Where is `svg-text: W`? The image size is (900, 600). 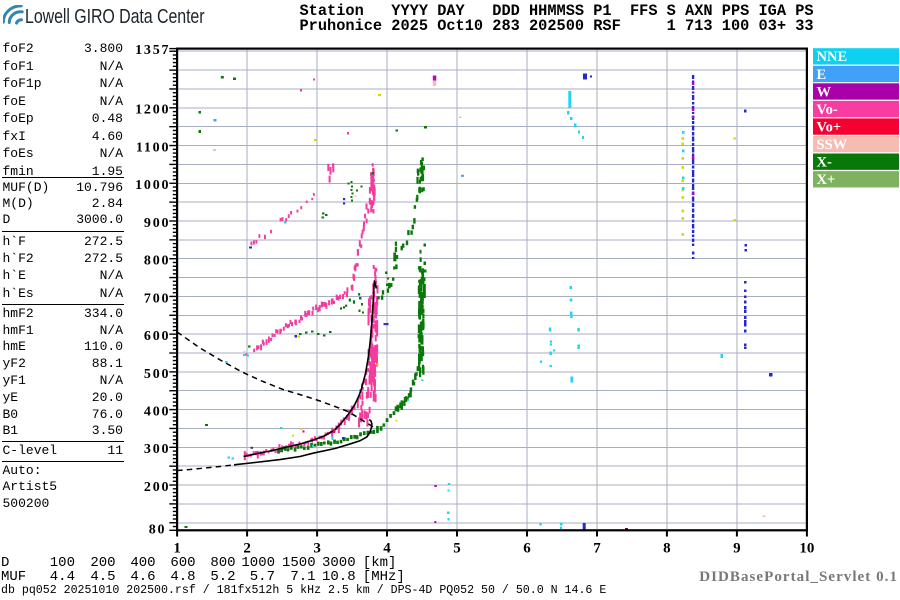 svg-text: W is located at coordinates (824, 92).